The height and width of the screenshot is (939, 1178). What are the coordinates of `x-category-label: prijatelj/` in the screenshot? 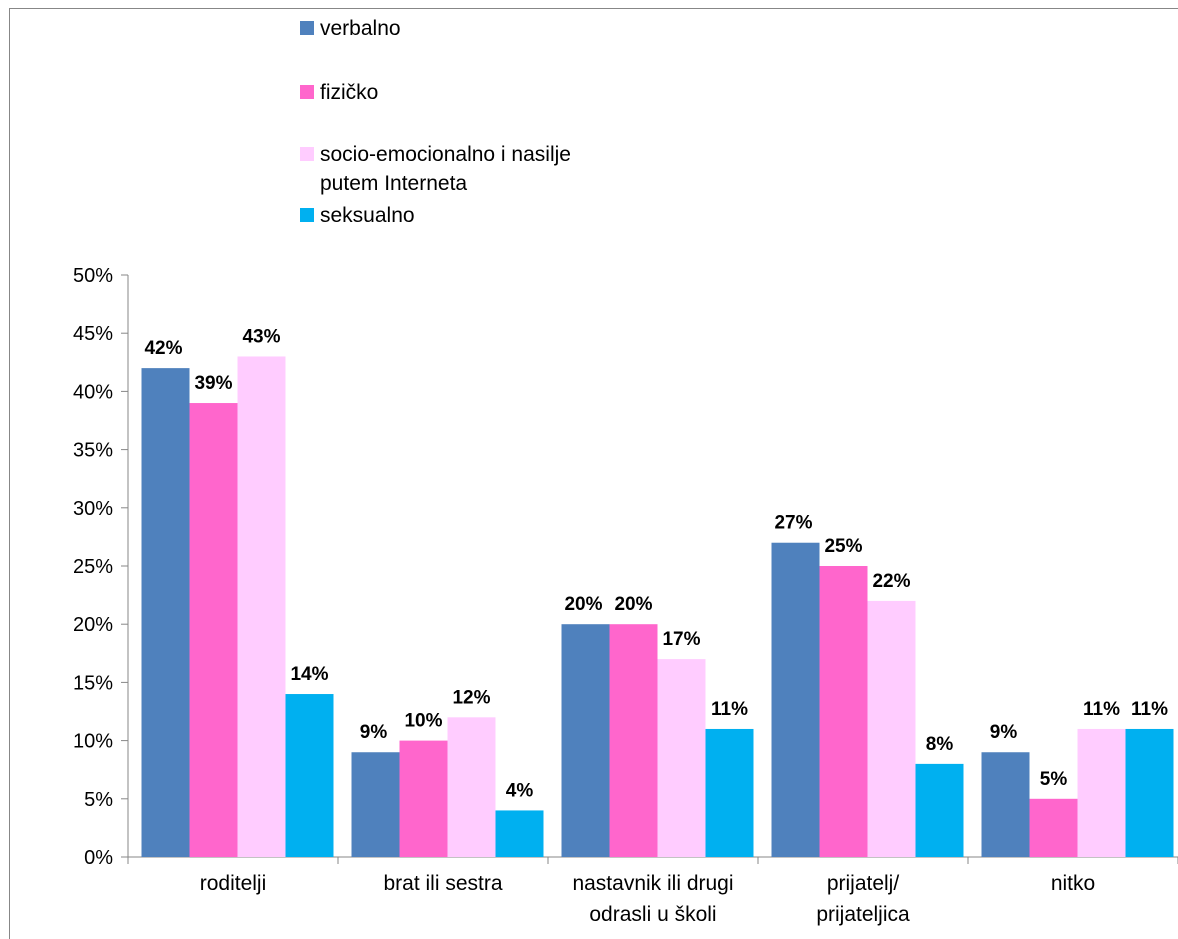 It's located at (863, 883).